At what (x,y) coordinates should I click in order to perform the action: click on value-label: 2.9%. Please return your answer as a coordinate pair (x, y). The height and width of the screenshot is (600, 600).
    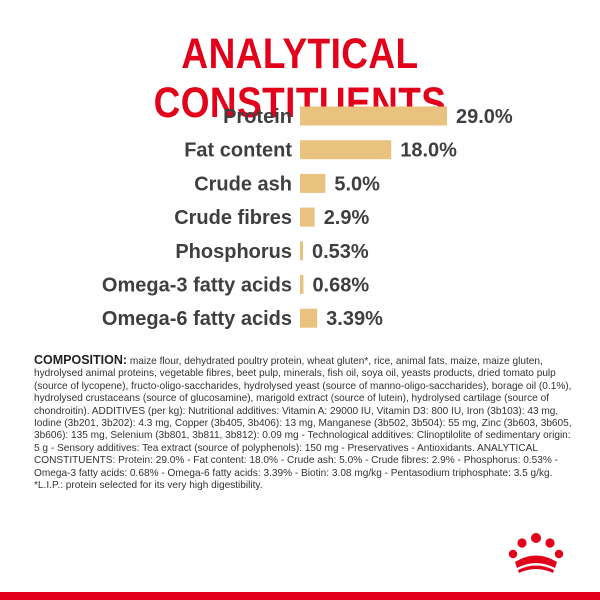
    Looking at the image, I should click on (347, 218).